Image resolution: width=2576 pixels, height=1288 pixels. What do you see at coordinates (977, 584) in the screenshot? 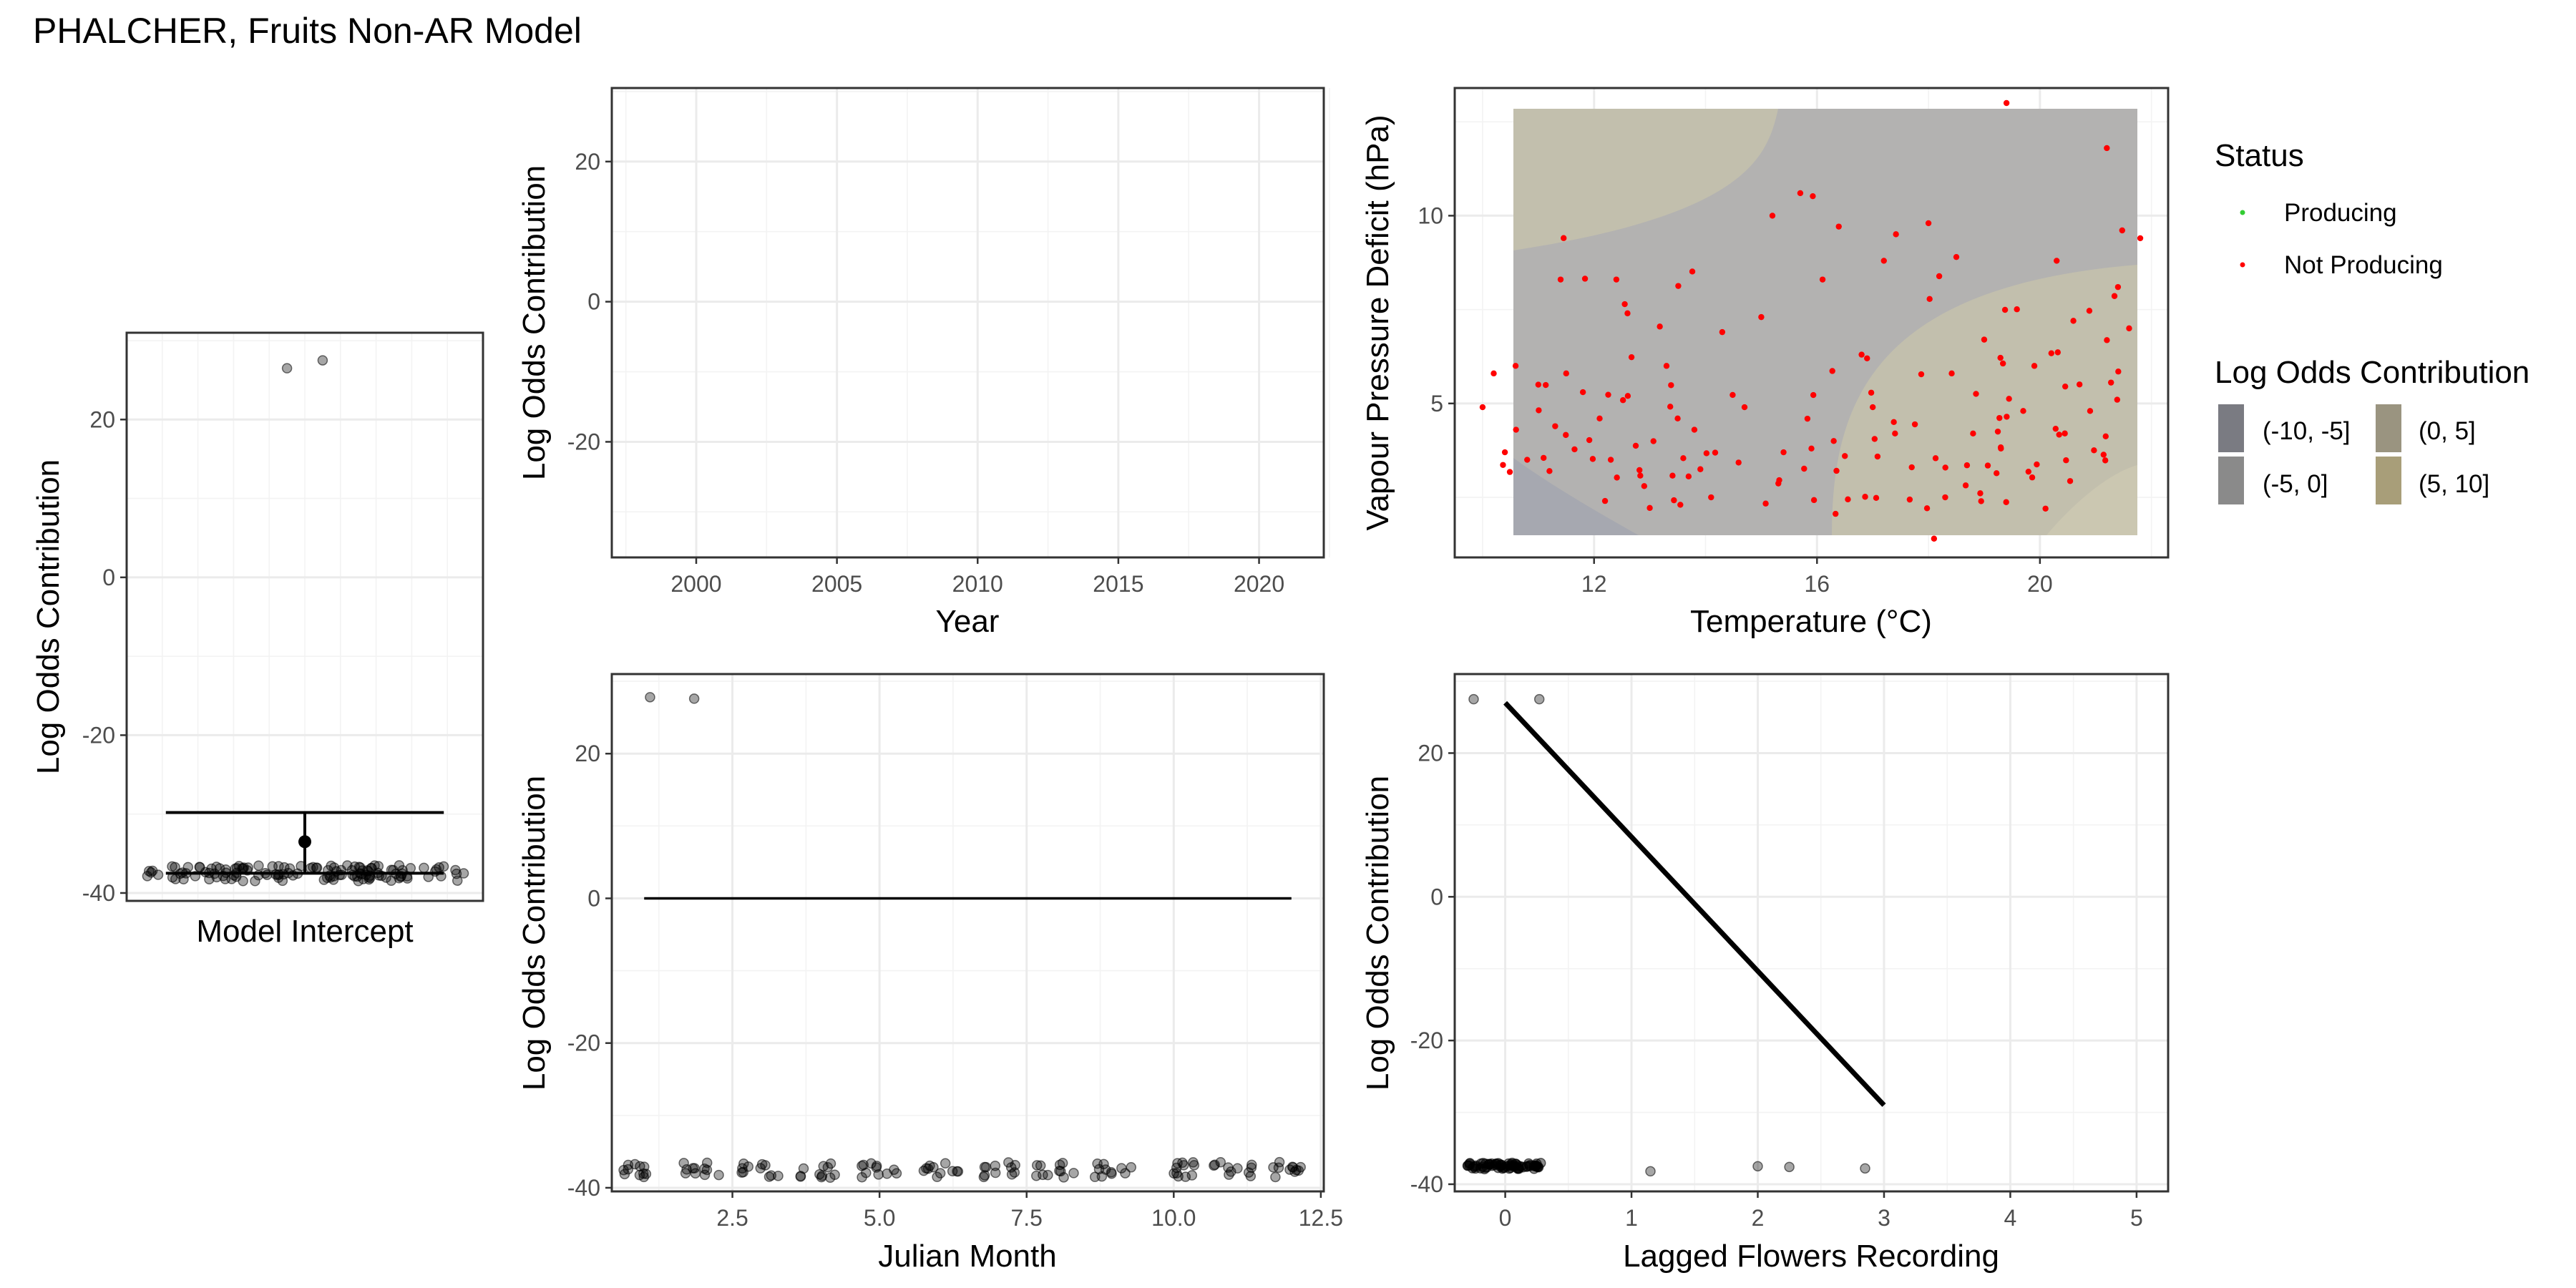
I see `year-x-tick-label: 2010` at bounding box center [977, 584].